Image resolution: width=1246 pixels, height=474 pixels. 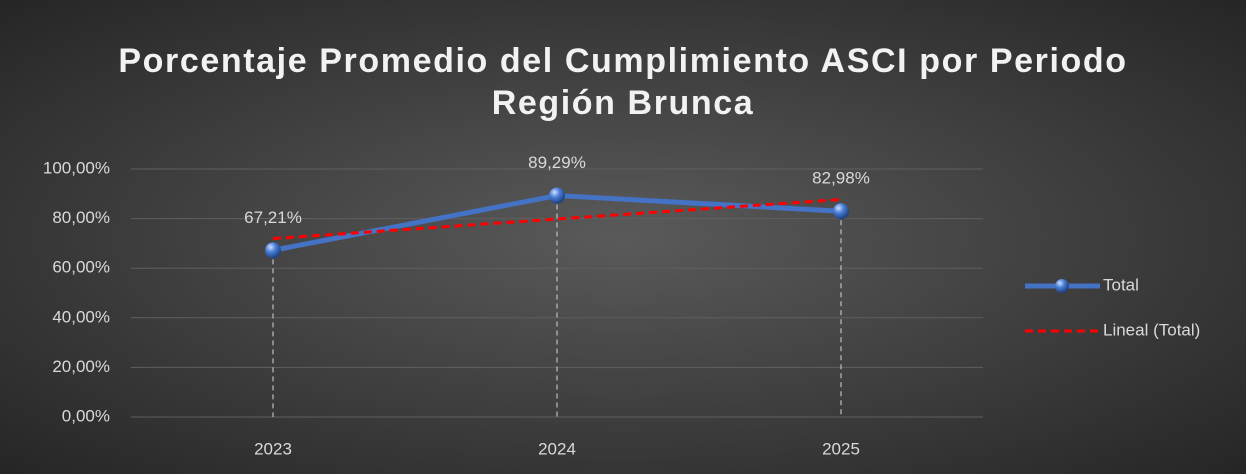 What do you see at coordinates (81, 316) in the screenshot?
I see `y-tick-label: 40,00%` at bounding box center [81, 316].